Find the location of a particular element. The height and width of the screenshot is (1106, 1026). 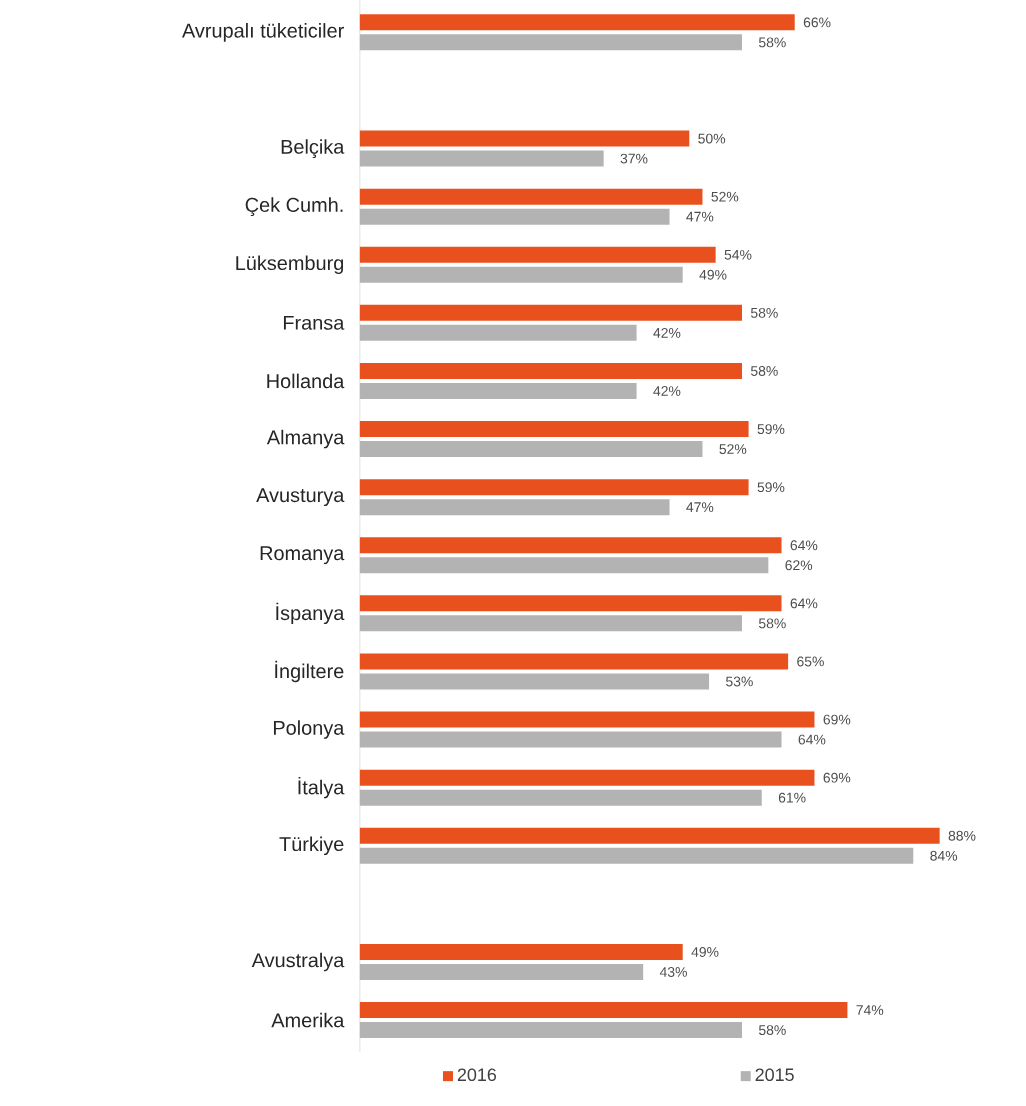

y-tick-label: İtalya is located at coordinates (321, 787).